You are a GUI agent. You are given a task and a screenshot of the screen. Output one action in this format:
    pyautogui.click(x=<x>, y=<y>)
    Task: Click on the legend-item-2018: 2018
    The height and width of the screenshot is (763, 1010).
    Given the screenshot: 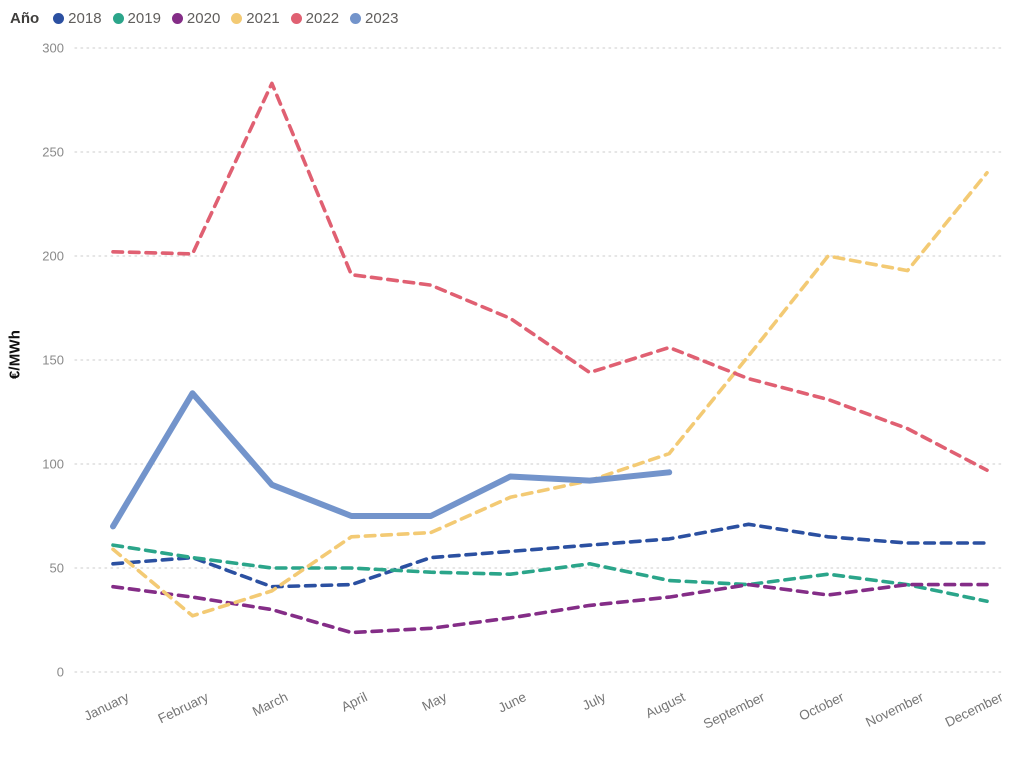 What is the action you would take?
    pyautogui.click(x=77, y=18)
    